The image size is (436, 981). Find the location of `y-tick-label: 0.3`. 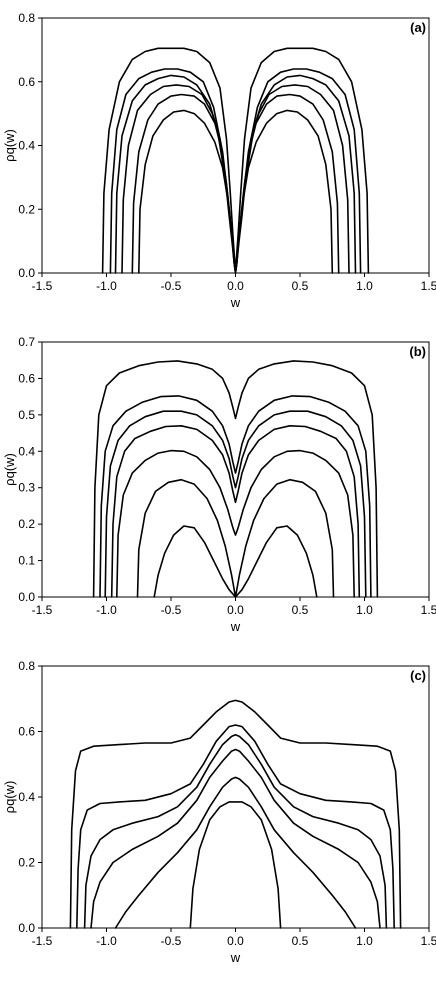

y-tick-label: 0.3 is located at coordinates (26, 488).